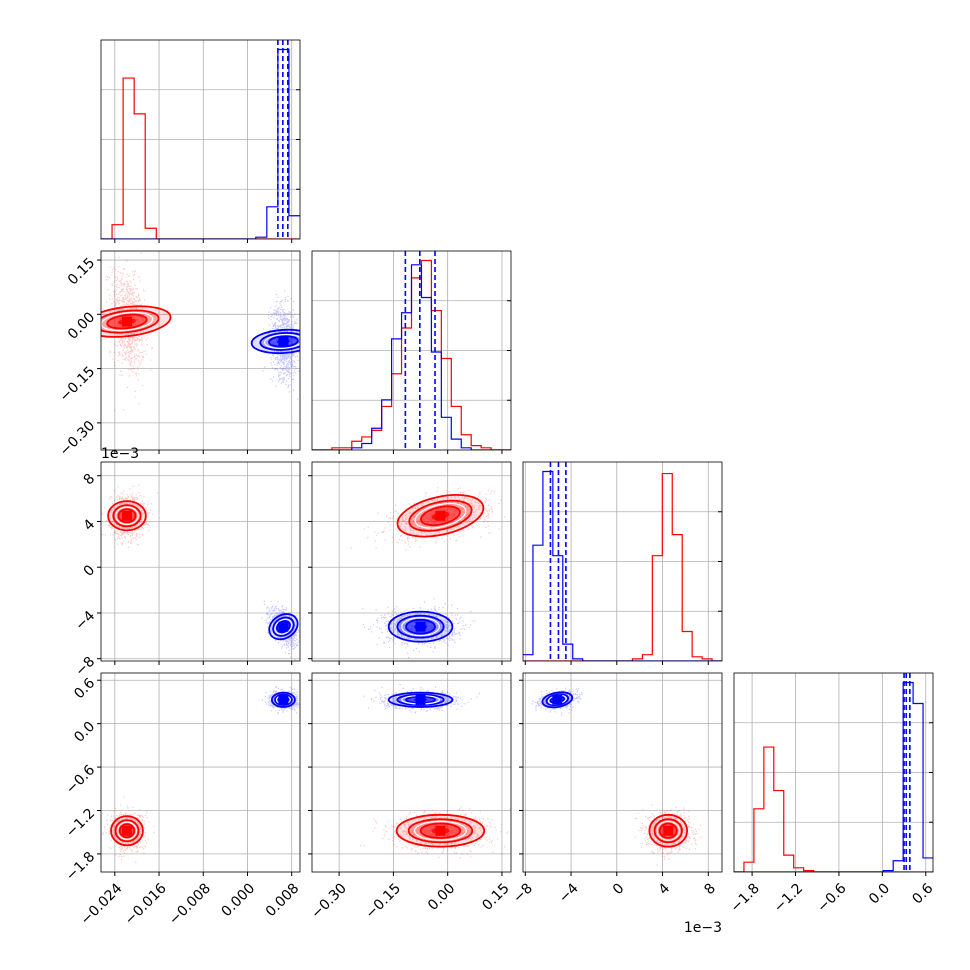  Describe the element at coordinates (495, 896) in the screenshot. I see `x-tick-label: 0.15` at that location.